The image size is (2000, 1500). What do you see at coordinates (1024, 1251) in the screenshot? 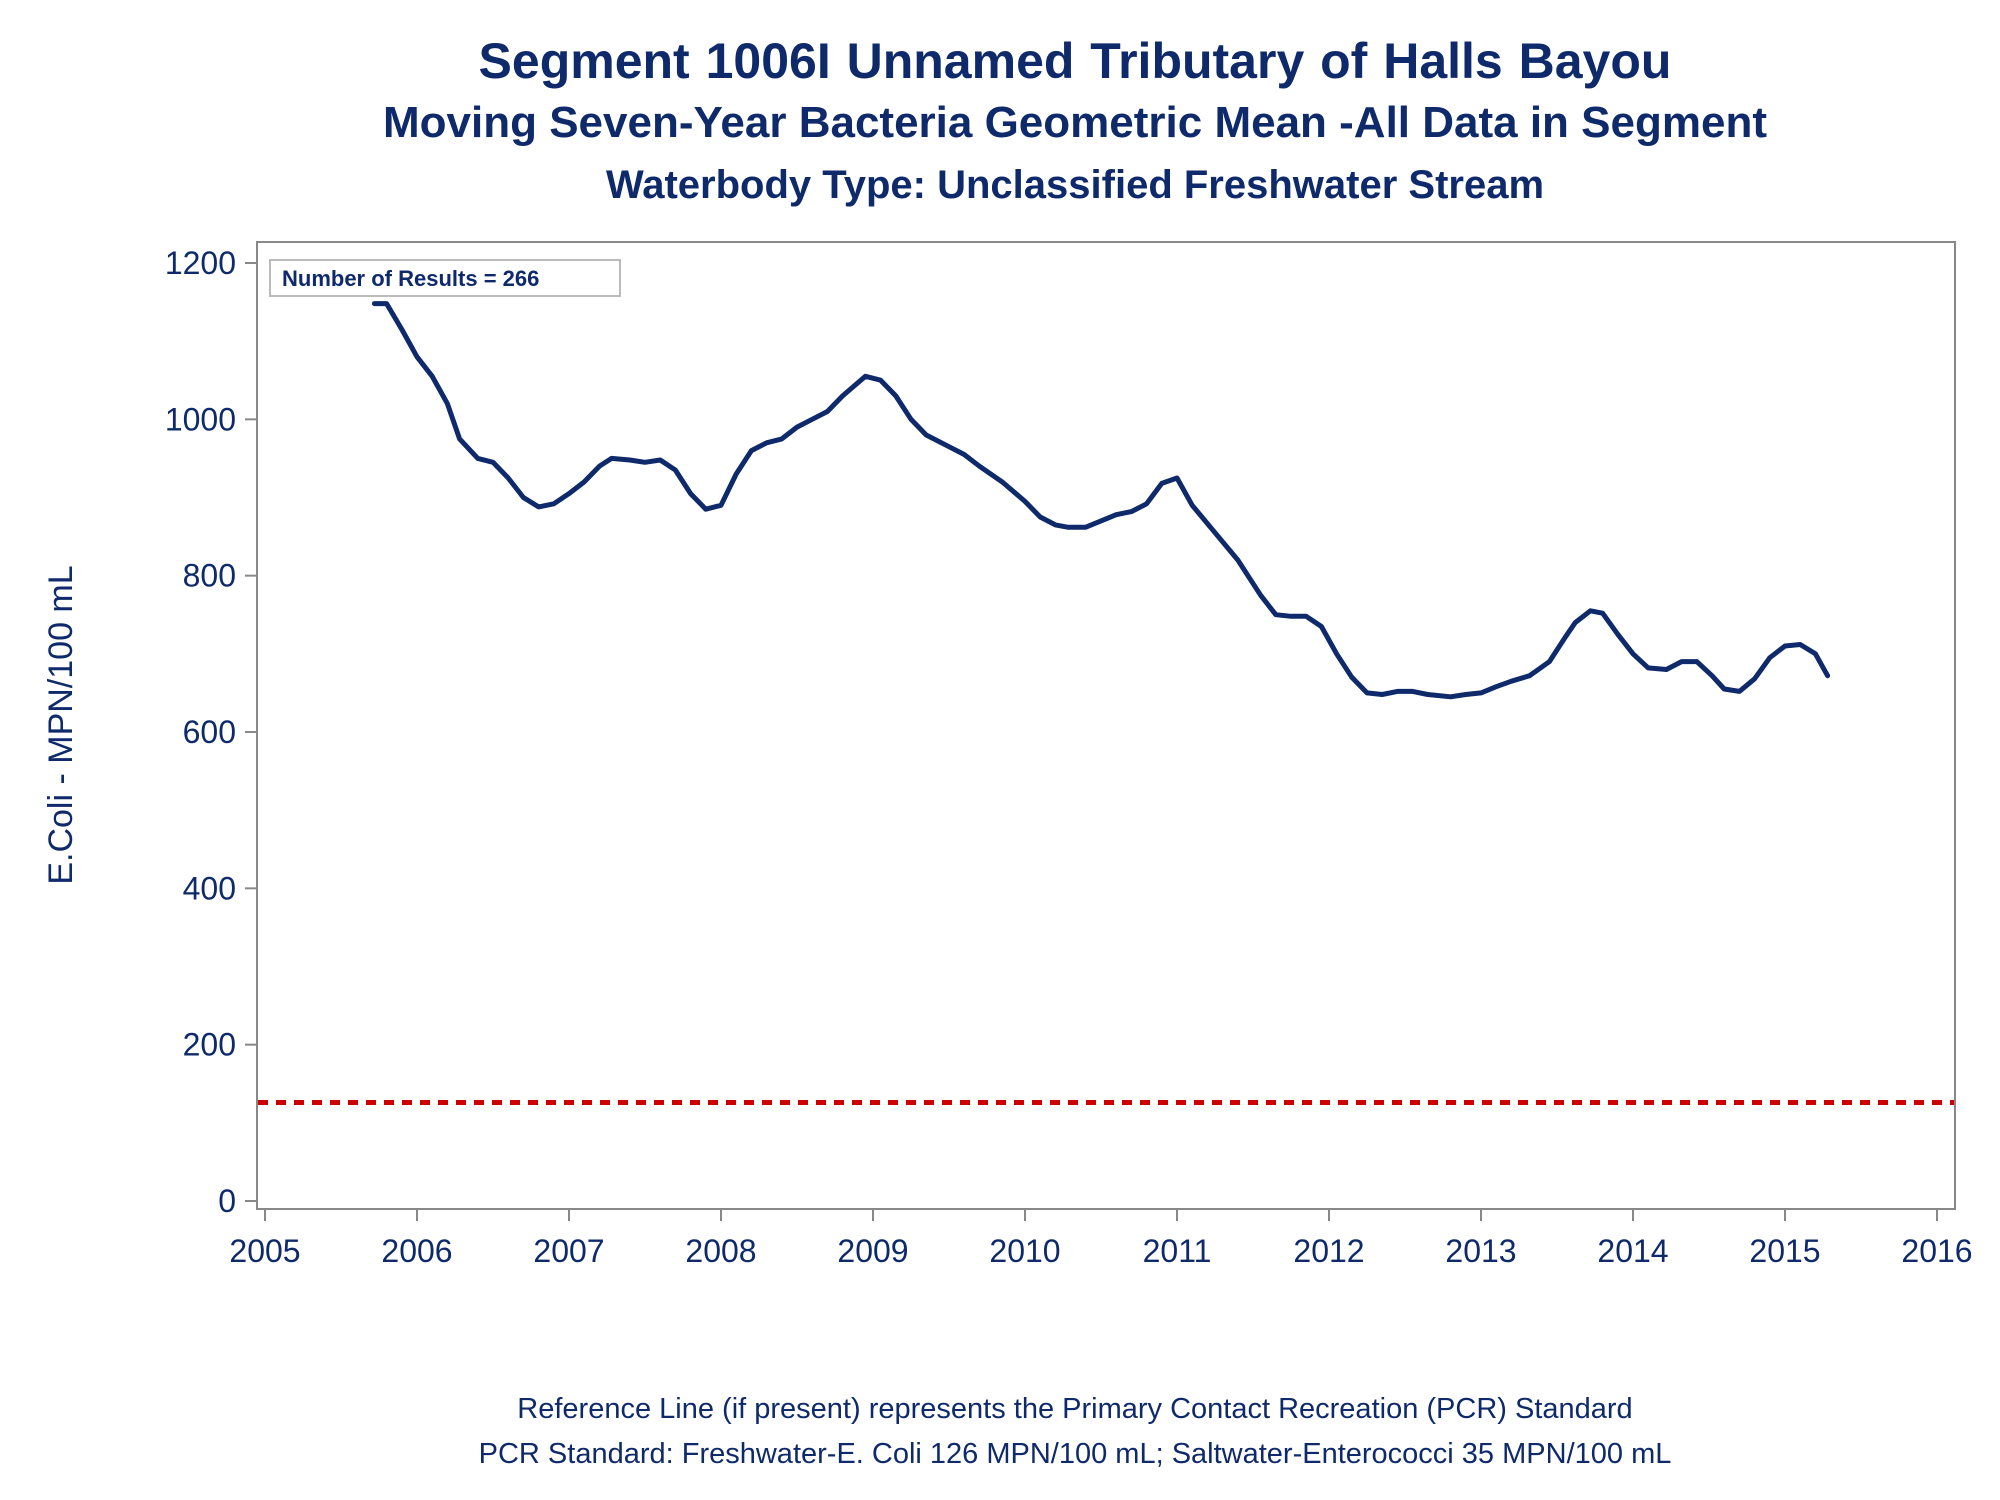
I see `x-tick-label: 2010` at bounding box center [1024, 1251].